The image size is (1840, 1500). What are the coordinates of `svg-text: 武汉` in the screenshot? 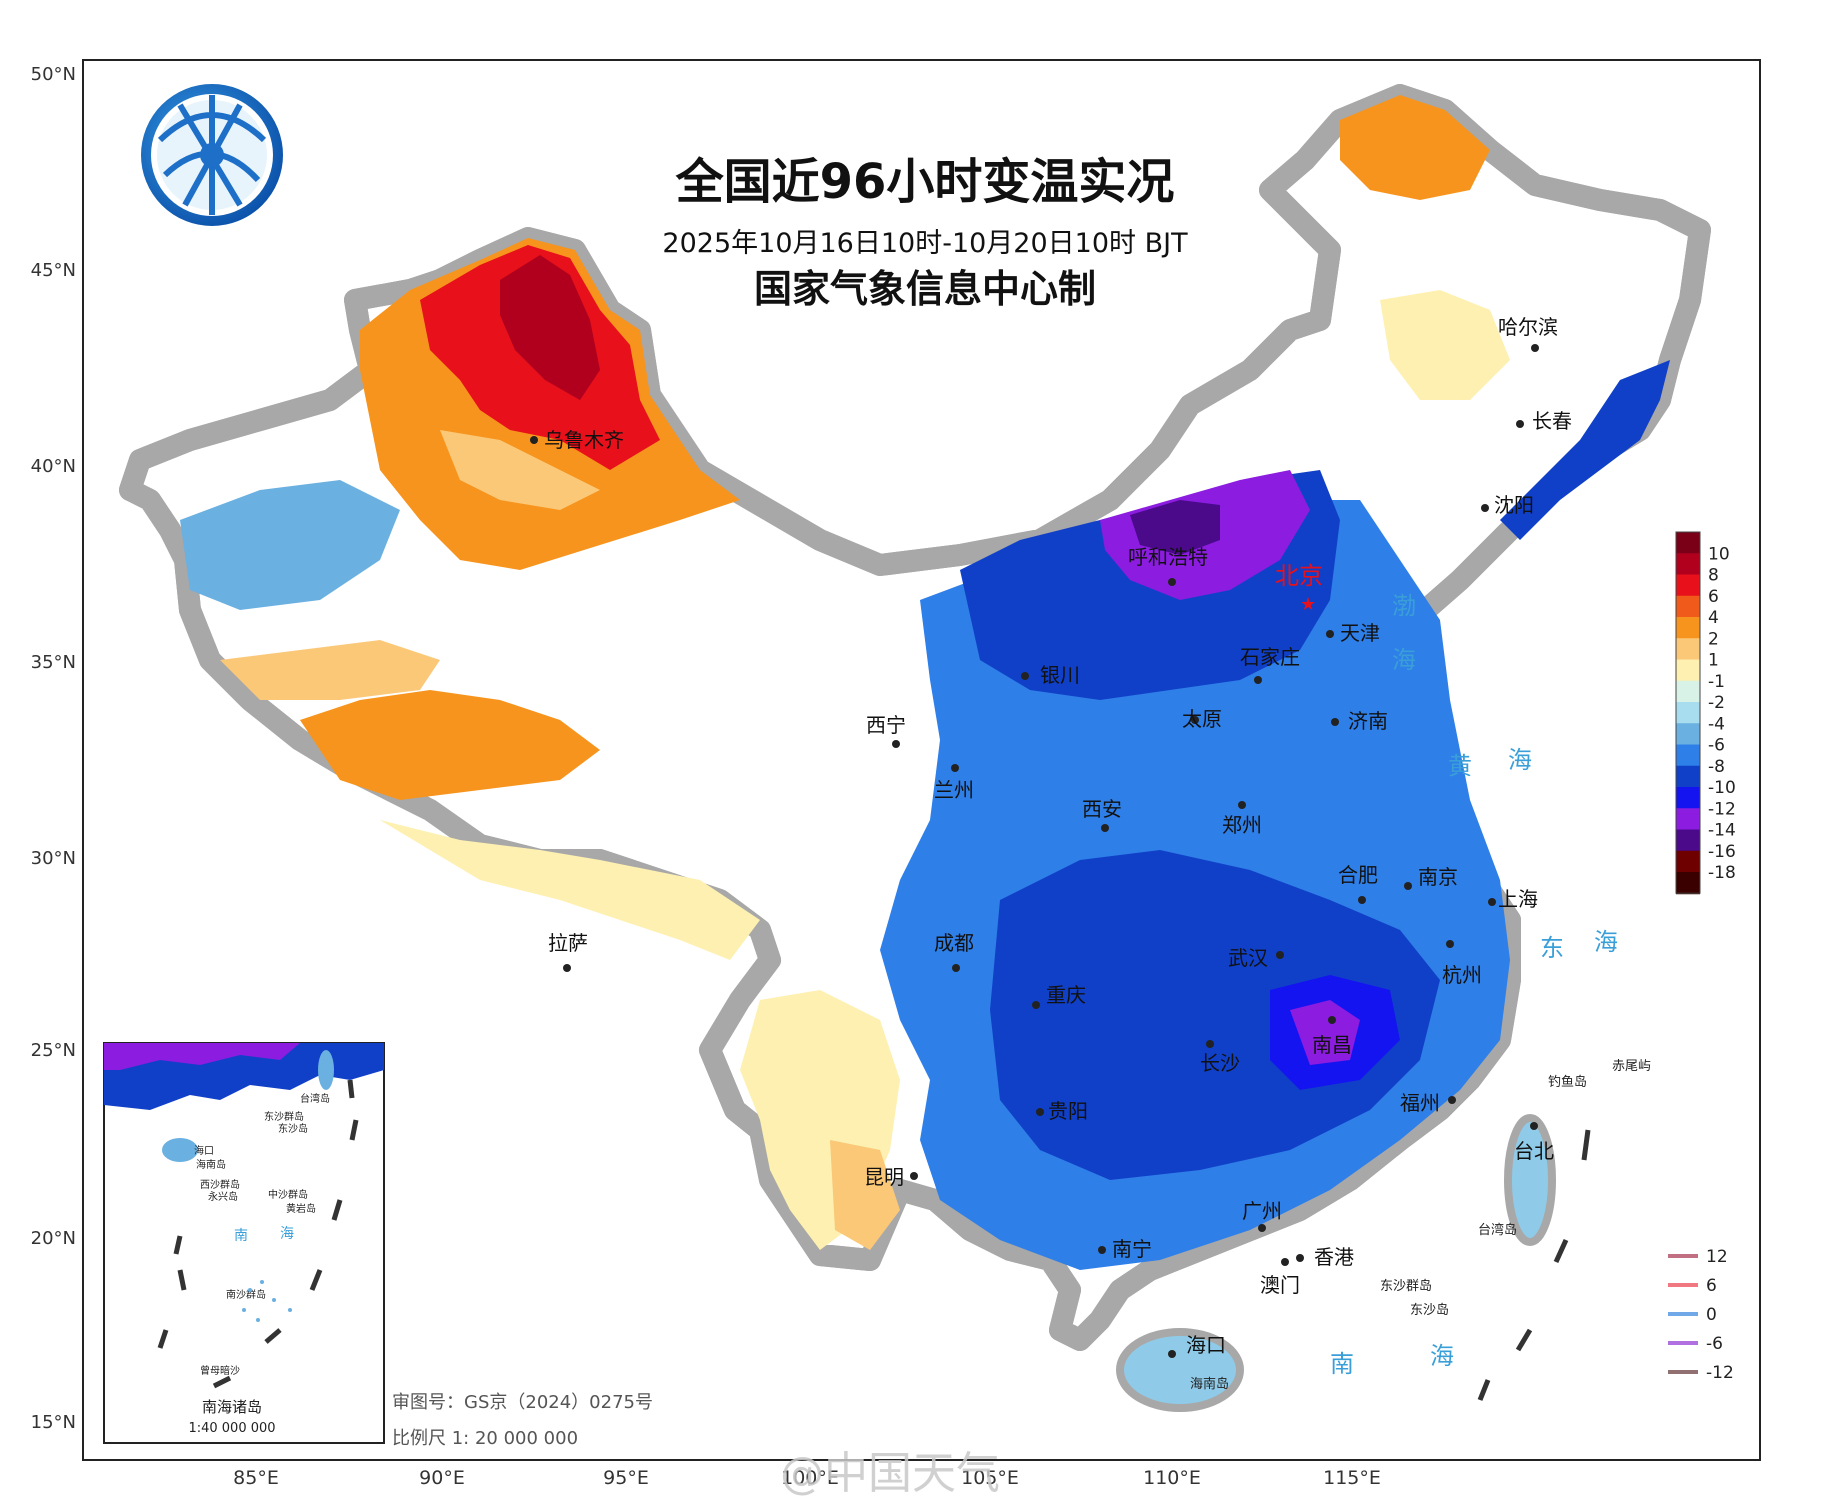 It's located at (1248, 958).